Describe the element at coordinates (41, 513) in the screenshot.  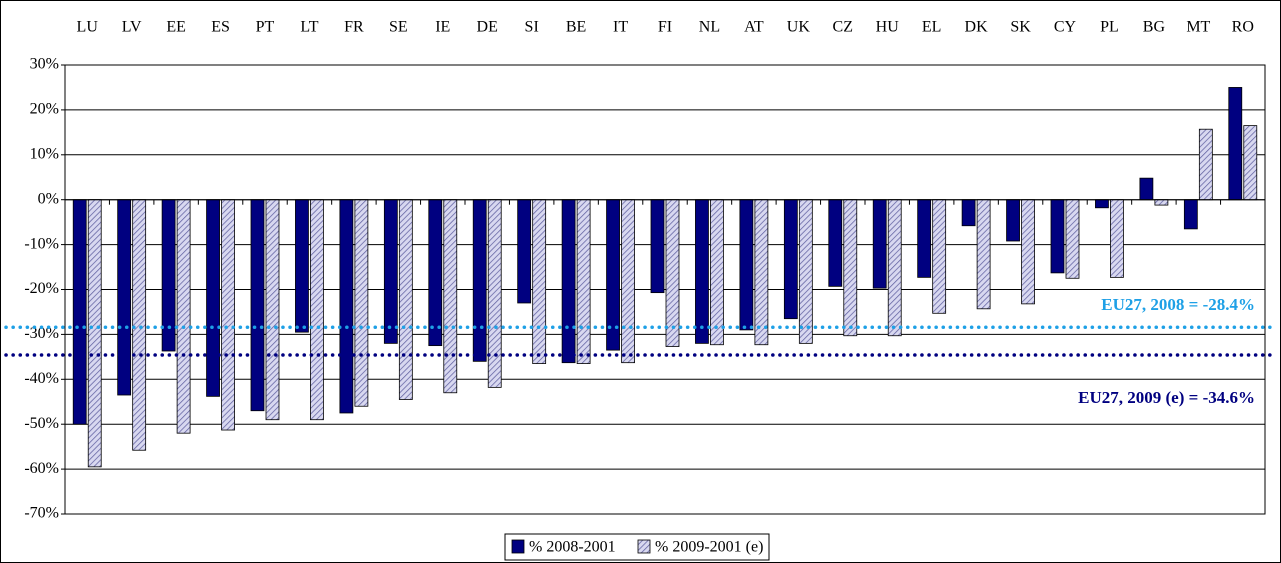
I see `y-tick-label: -70%` at that location.